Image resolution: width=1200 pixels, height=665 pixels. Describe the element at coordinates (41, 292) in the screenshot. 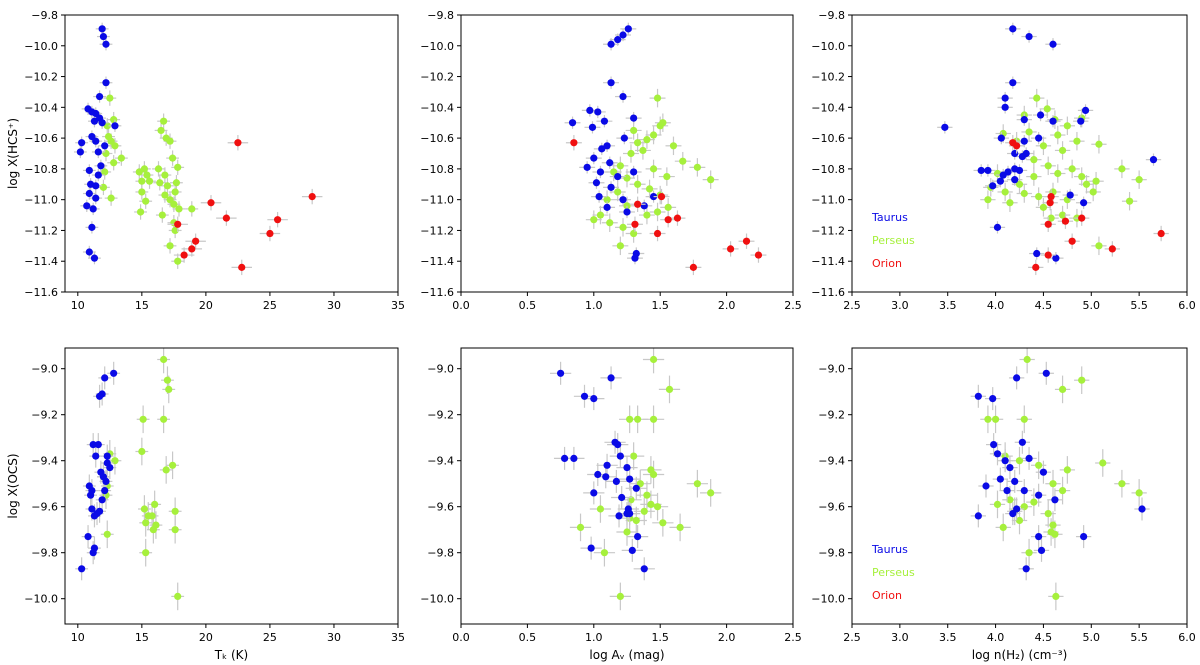

I see `y-tick-label: −11.6` at that location.